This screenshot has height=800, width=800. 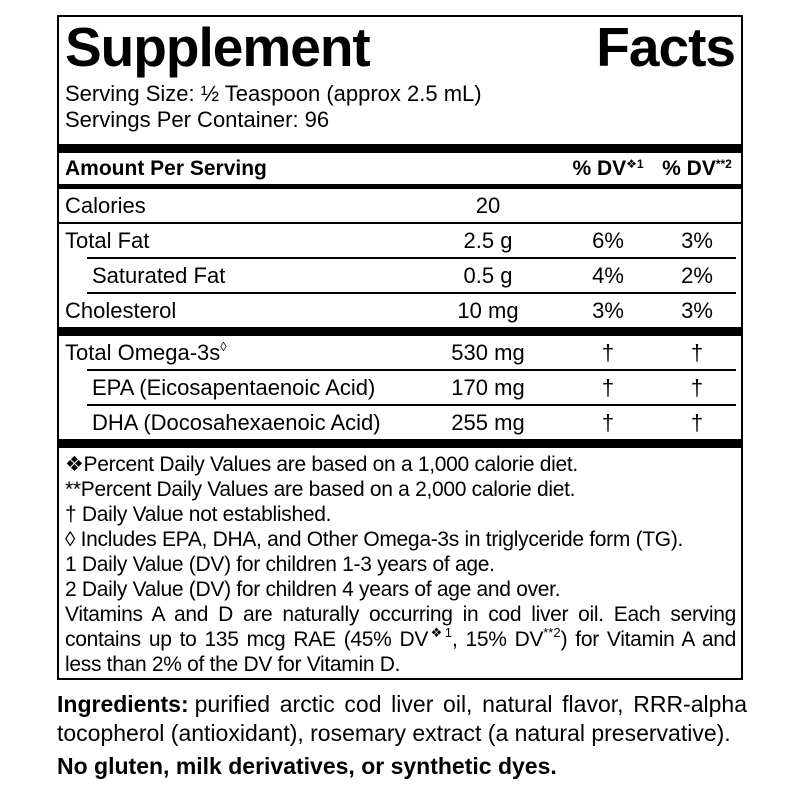 I want to click on row-name: EPA (Eicosapentaenoic Acid), so click(x=234, y=387).